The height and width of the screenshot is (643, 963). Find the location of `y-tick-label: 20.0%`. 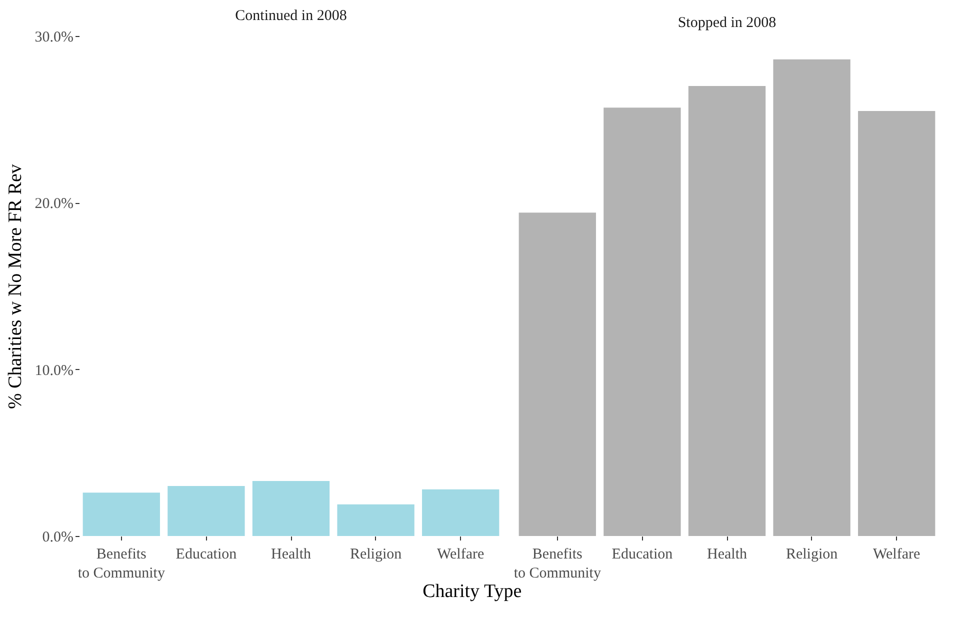

y-tick-label: 20.0% is located at coordinates (54, 204).